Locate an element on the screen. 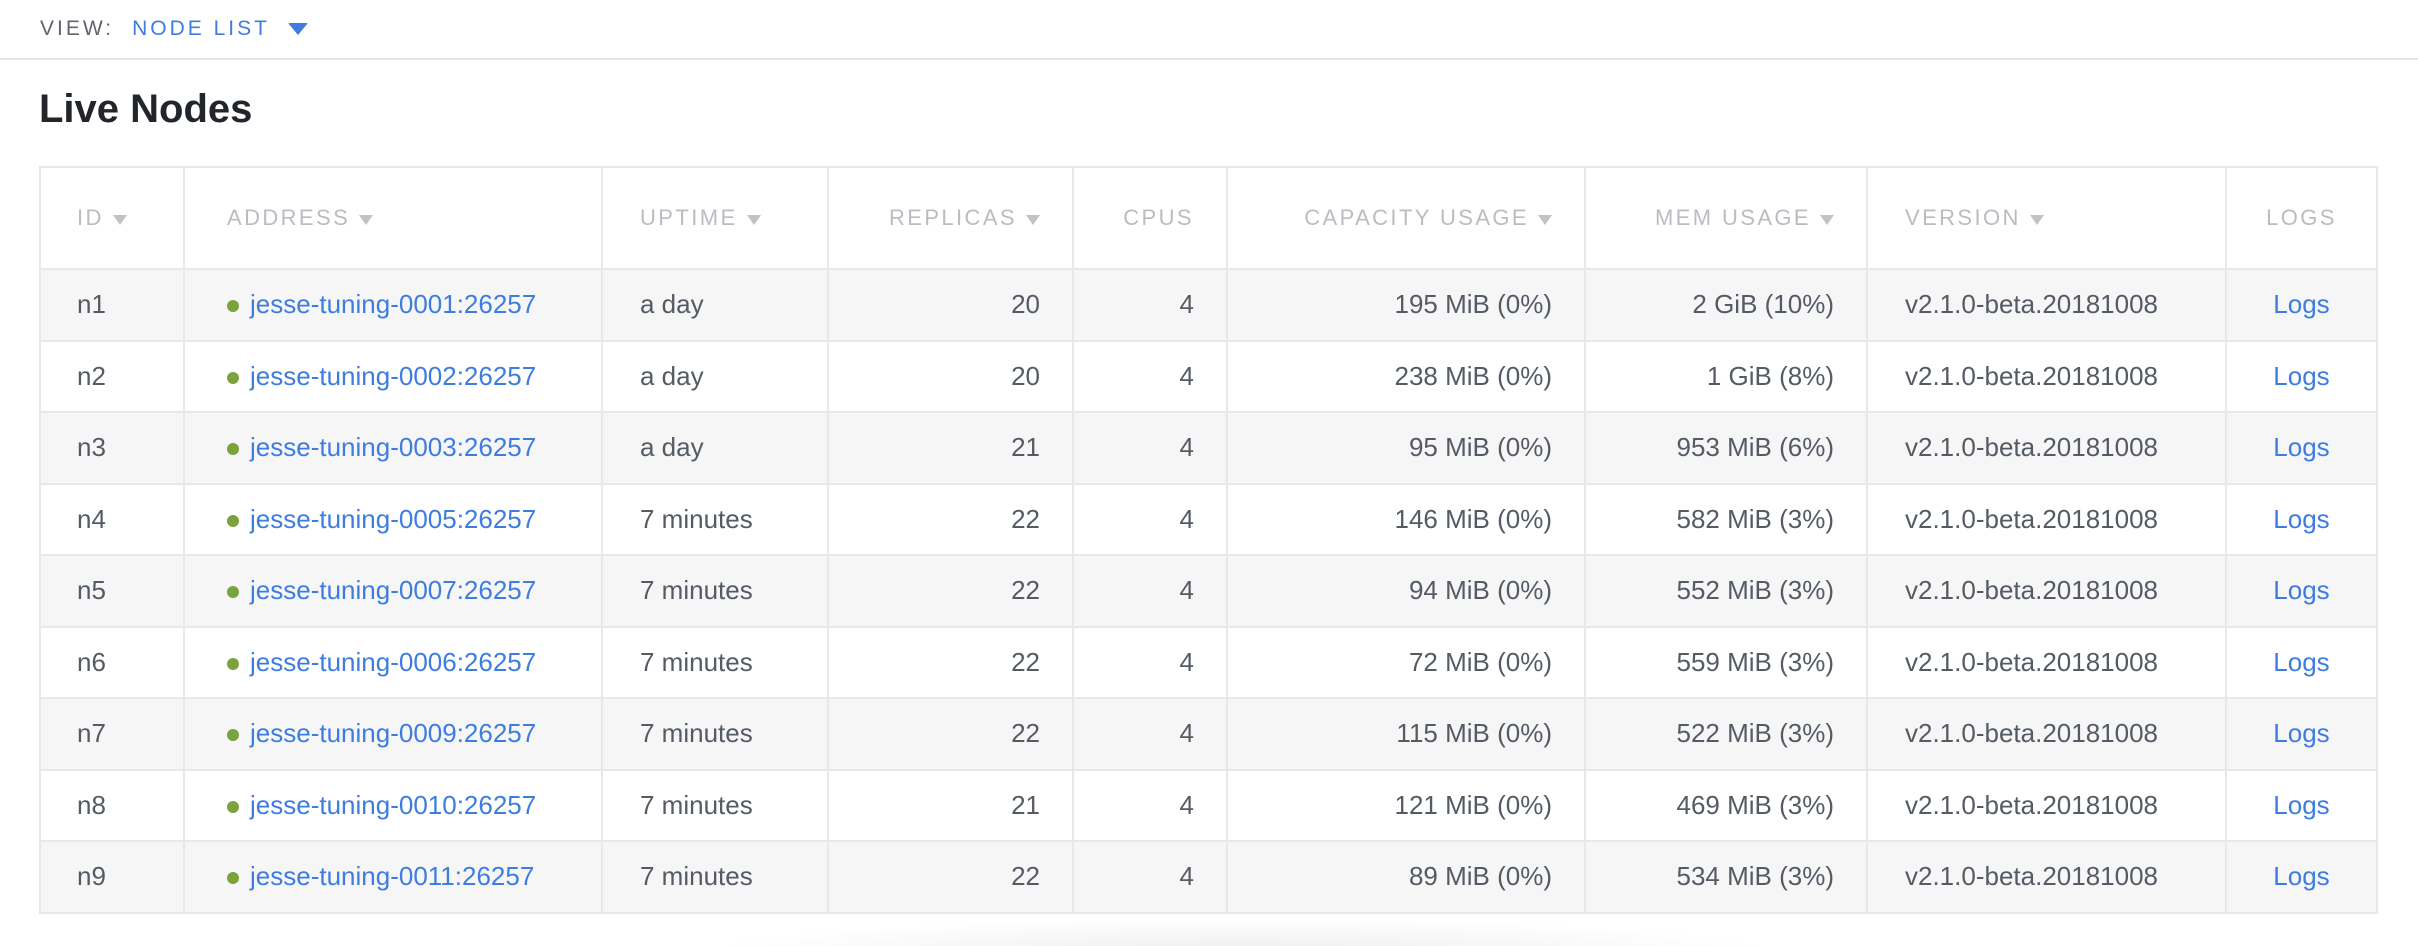 The image size is (2418, 946). node-address-link: jesse-tuning-0005:26257 is located at coordinates (393, 518).